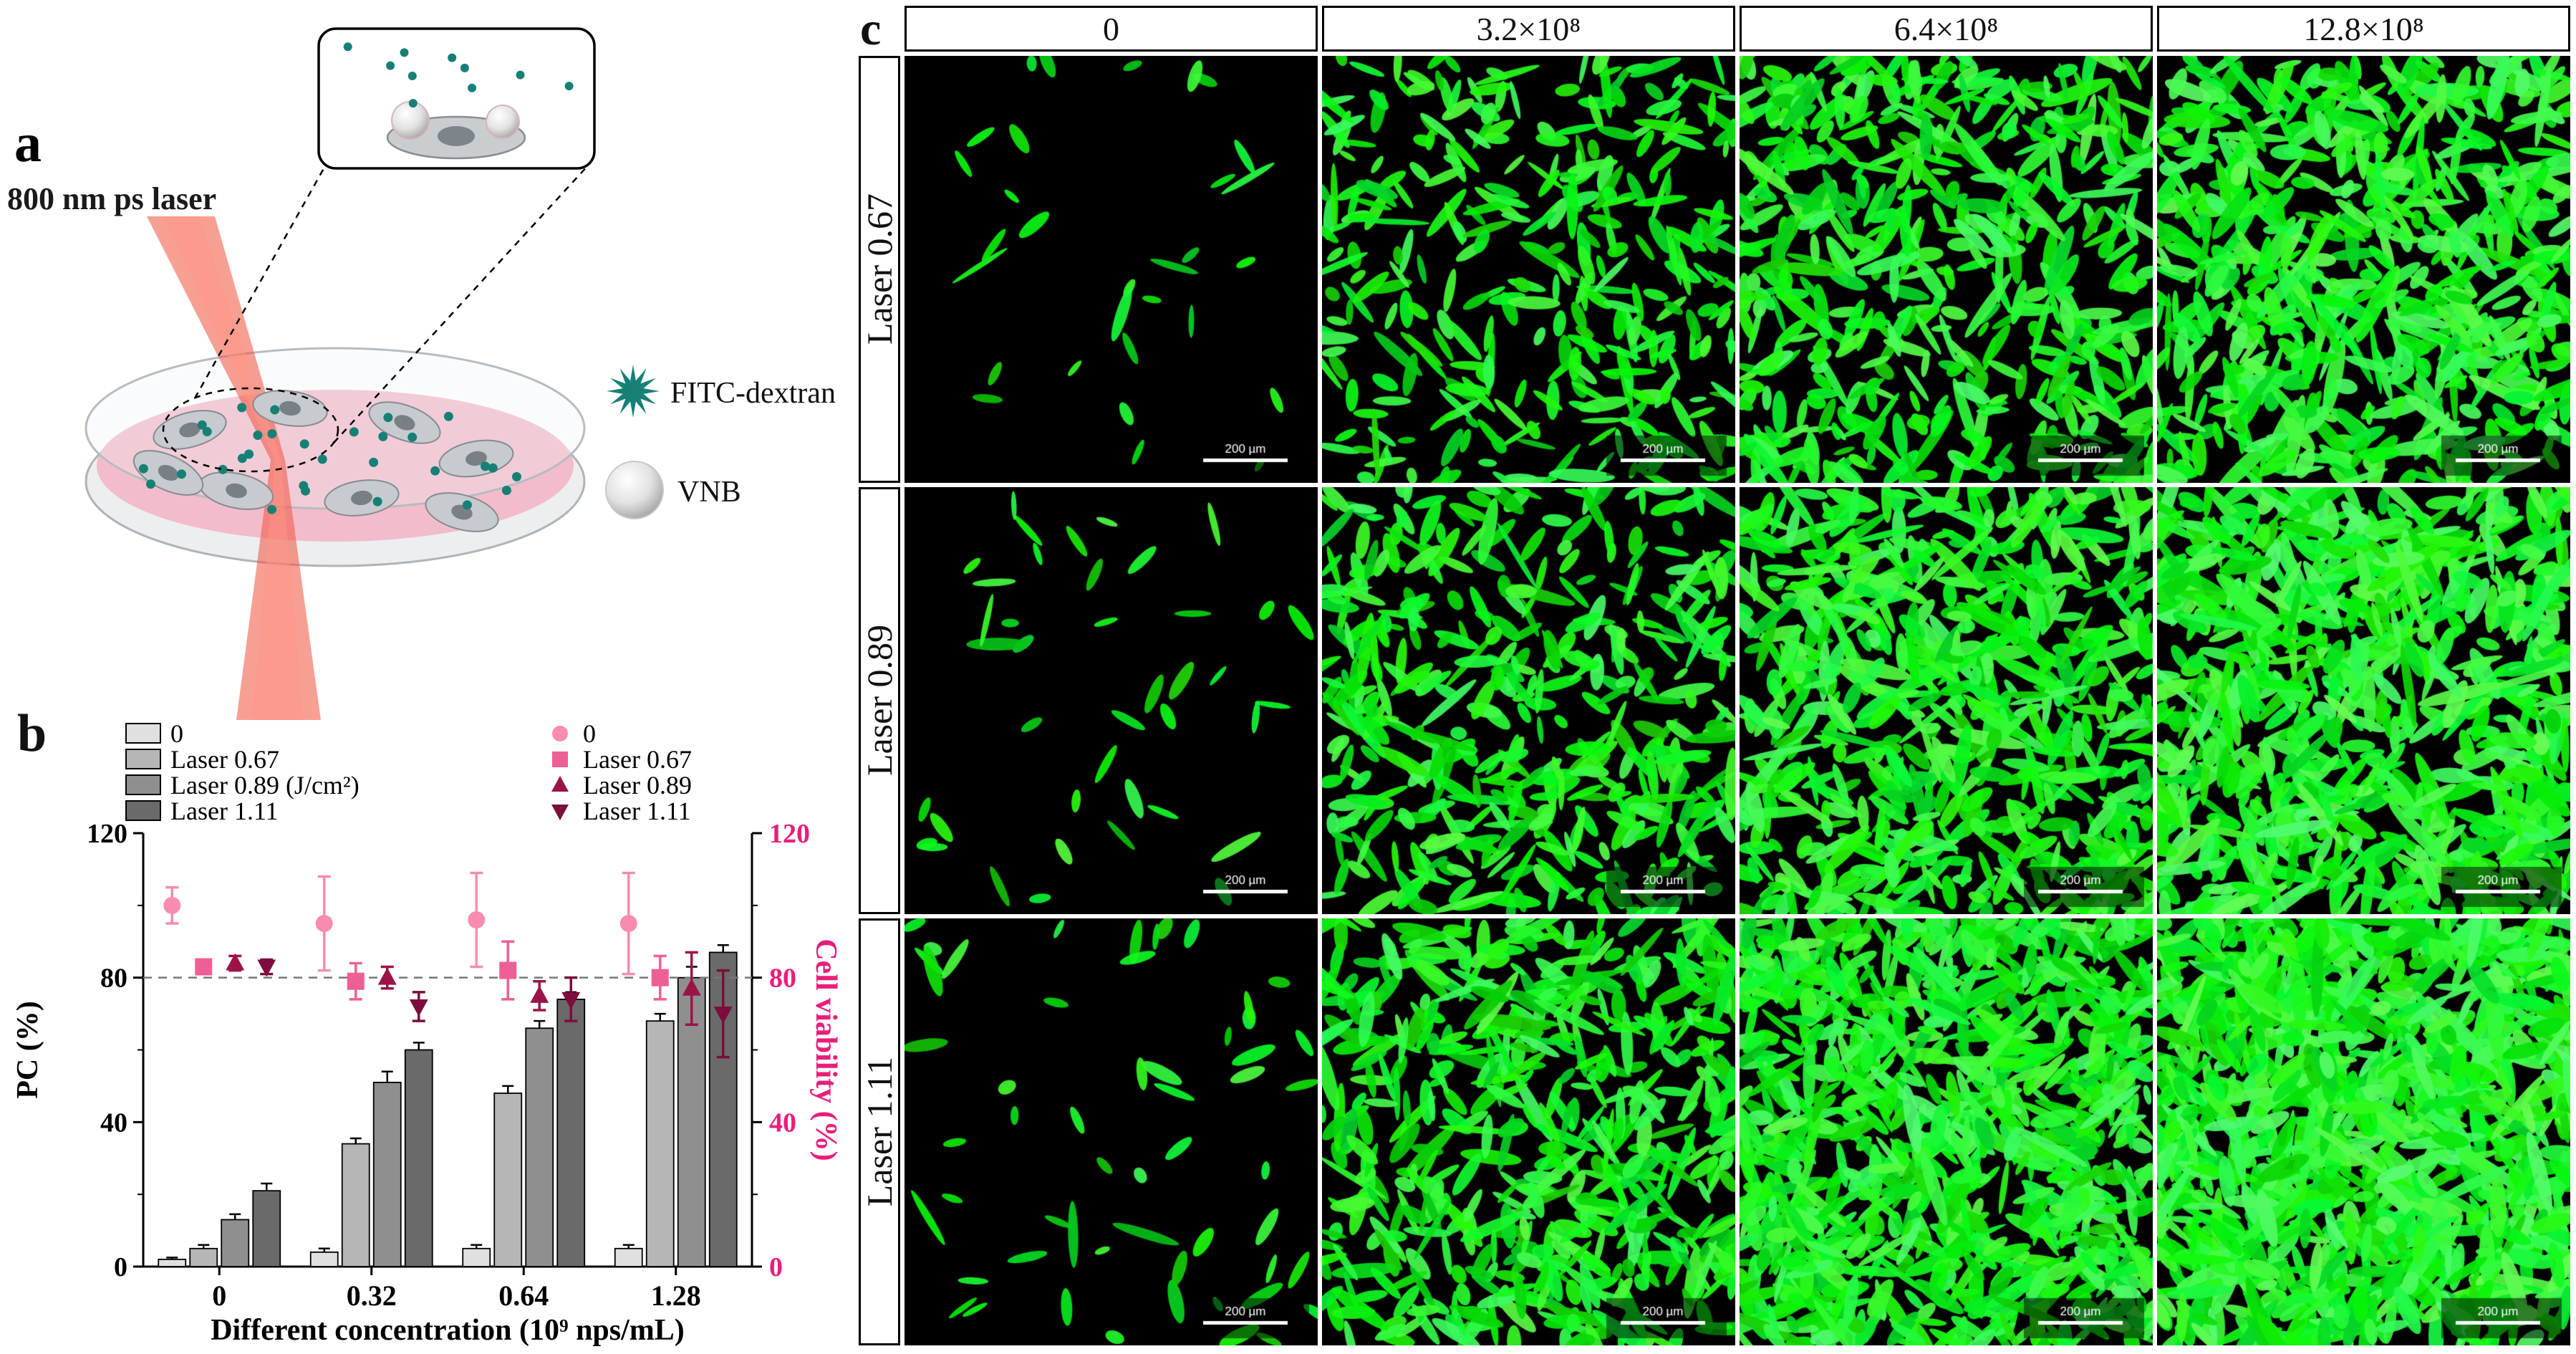 The height and width of the screenshot is (1354, 2576). Describe the element at coordinates (790, 834) in the screenshot. I see `y-tick-label-right: 120` at that location.